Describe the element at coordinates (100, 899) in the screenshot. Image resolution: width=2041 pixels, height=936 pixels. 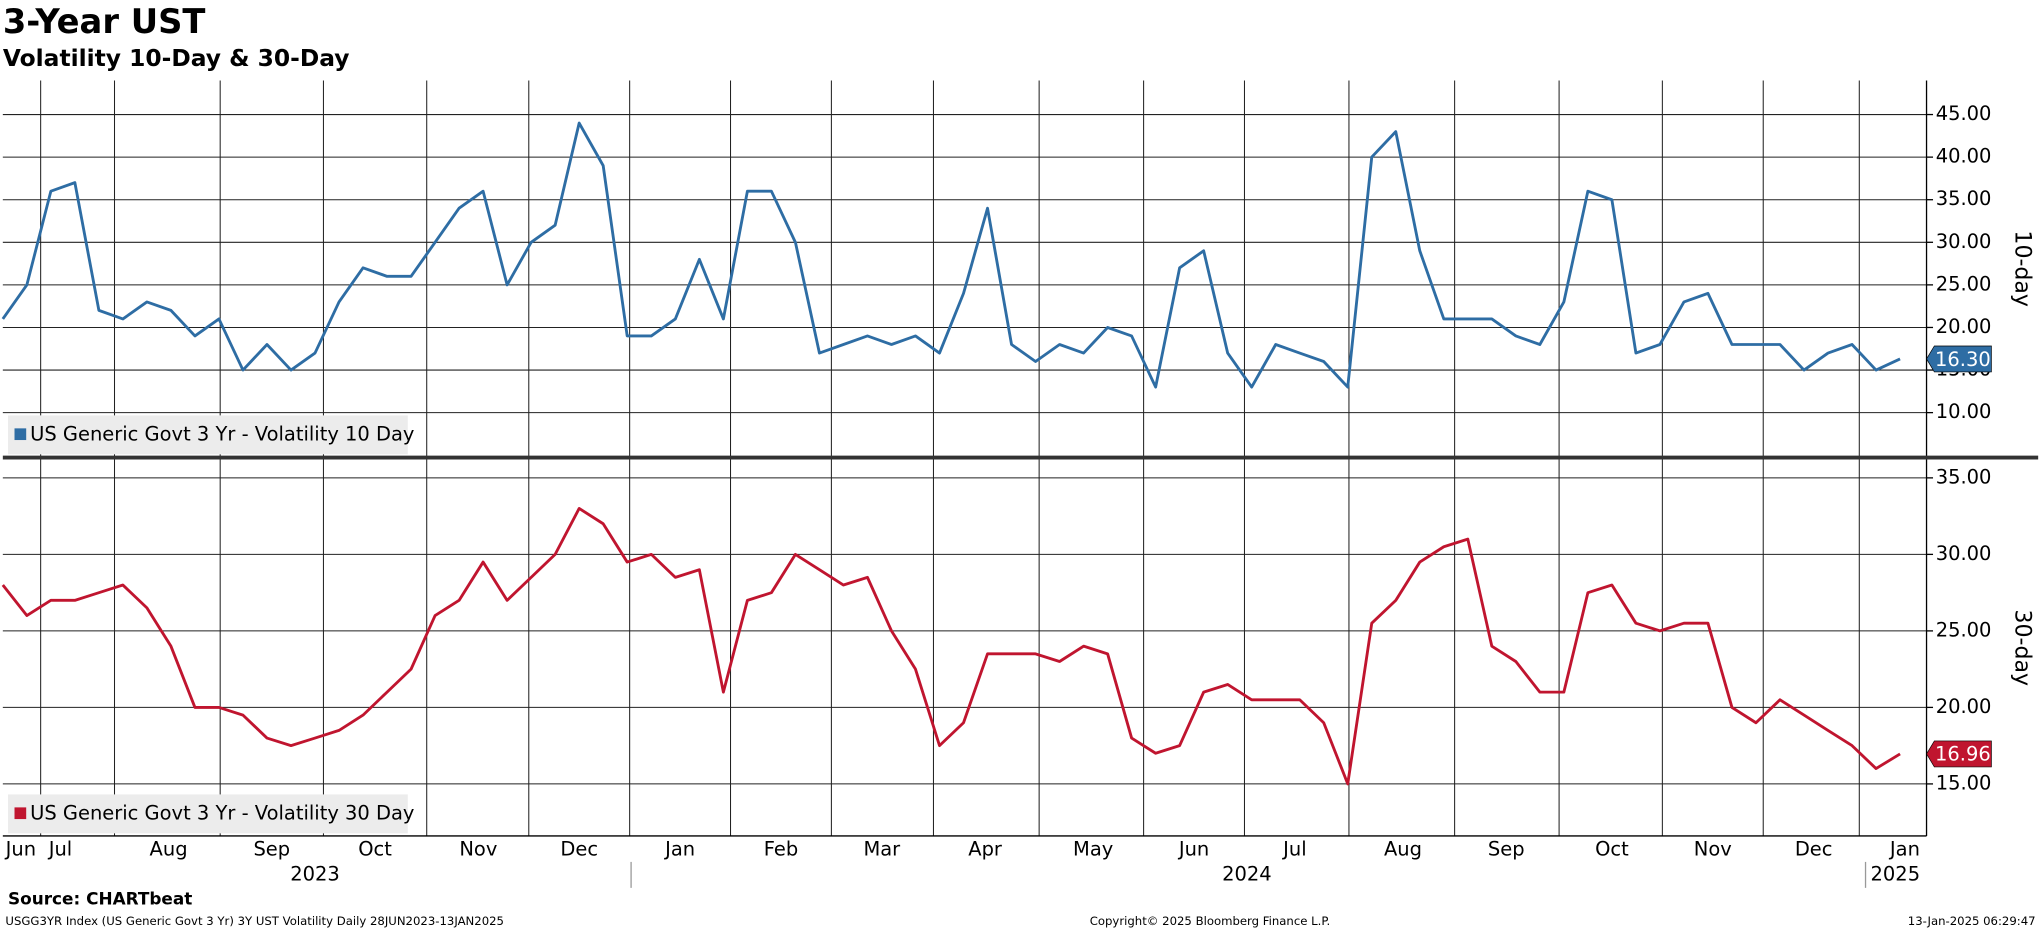
I see `source: Source: CHARTbeat` at that location.